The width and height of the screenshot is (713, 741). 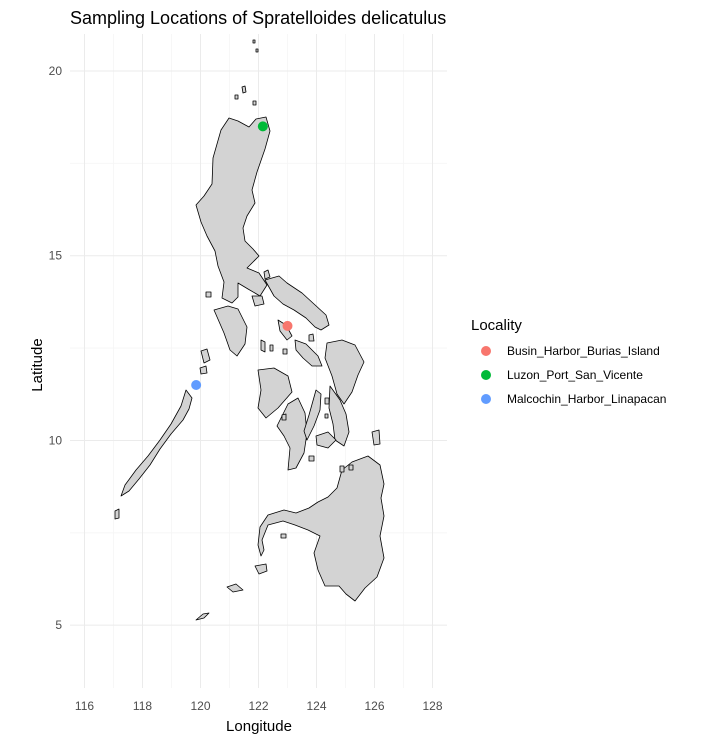 I want to click on y-axis-ticks: 5 10 15 20, so click(x=56, y=348).